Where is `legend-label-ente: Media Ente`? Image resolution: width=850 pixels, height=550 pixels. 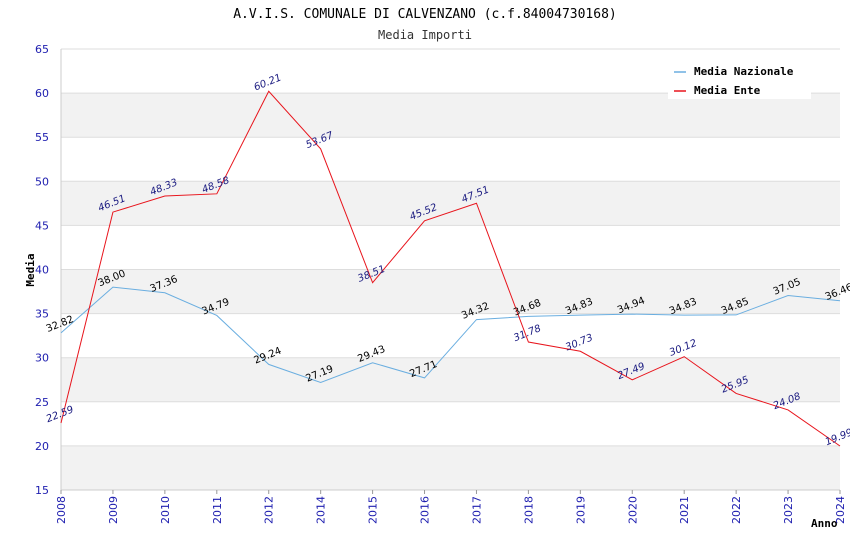
legend-label-ente: Media Ente is located at coordinates (727, 90).